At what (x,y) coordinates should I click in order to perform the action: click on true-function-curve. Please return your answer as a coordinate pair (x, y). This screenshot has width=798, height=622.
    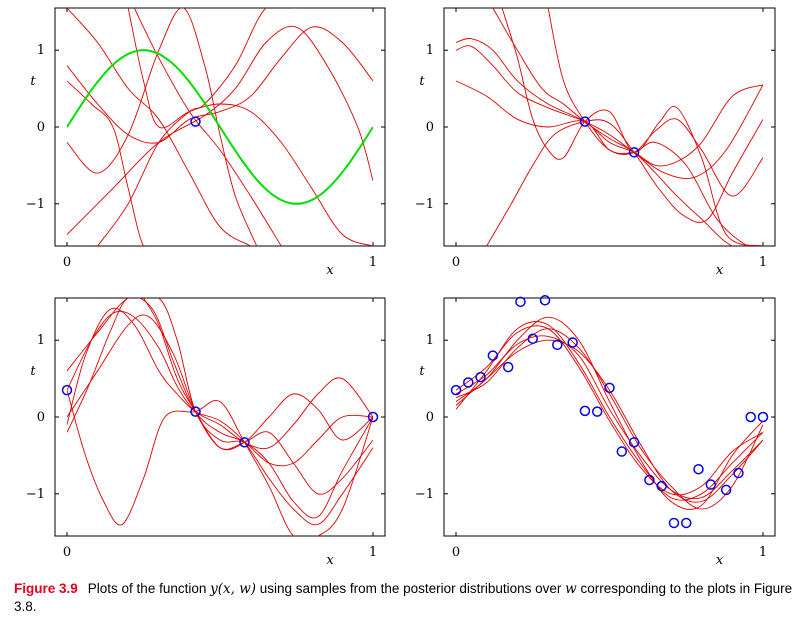
    Looking at the image, I should click on (220, 127).